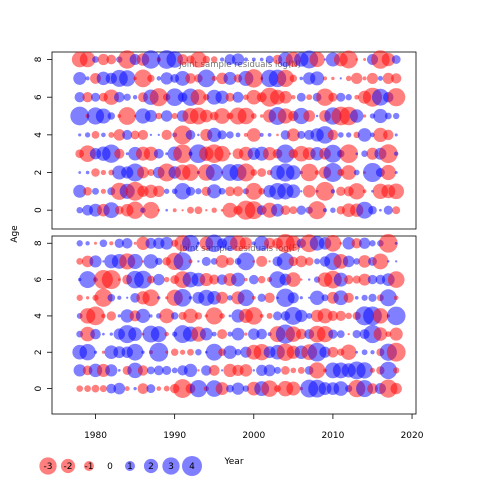 Image resolution: width=480 pixels, height=480 pixels. I want to click on legend-label: 0, so click(110, 467).